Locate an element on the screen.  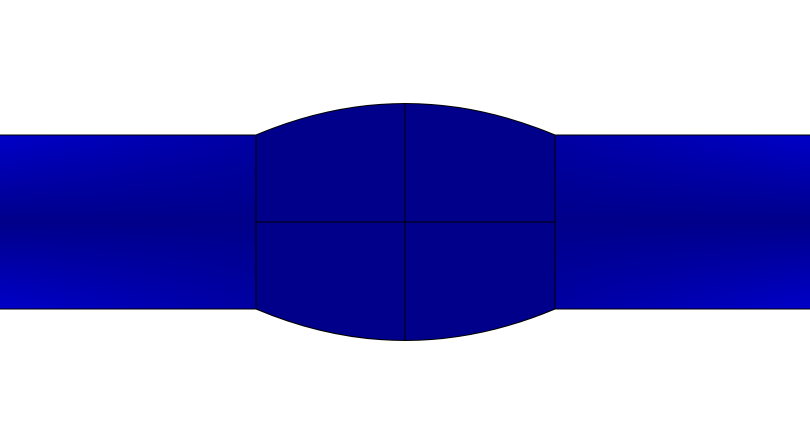
right-bar is located at coordinates (682, 222).